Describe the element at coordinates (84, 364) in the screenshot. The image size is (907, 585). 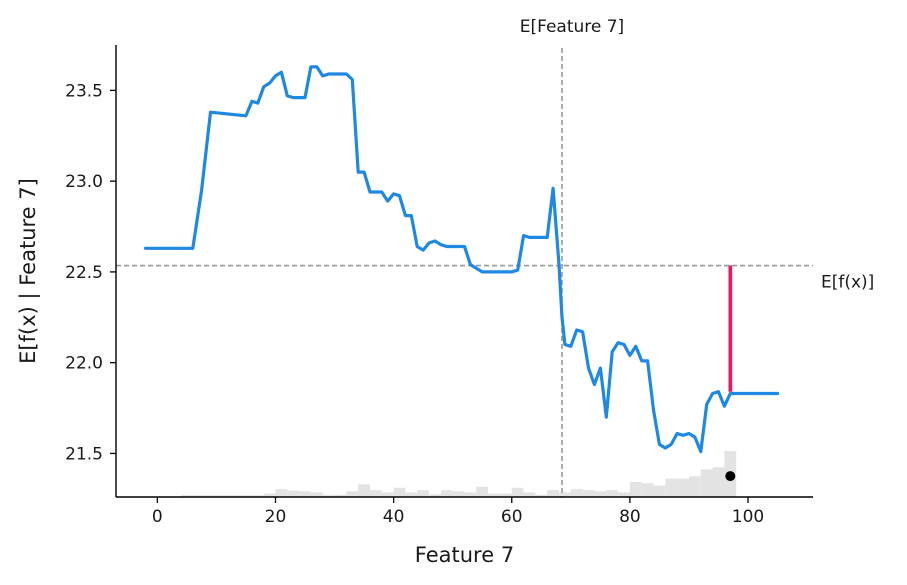
I see `y-tick-label: 22.0` at that location.